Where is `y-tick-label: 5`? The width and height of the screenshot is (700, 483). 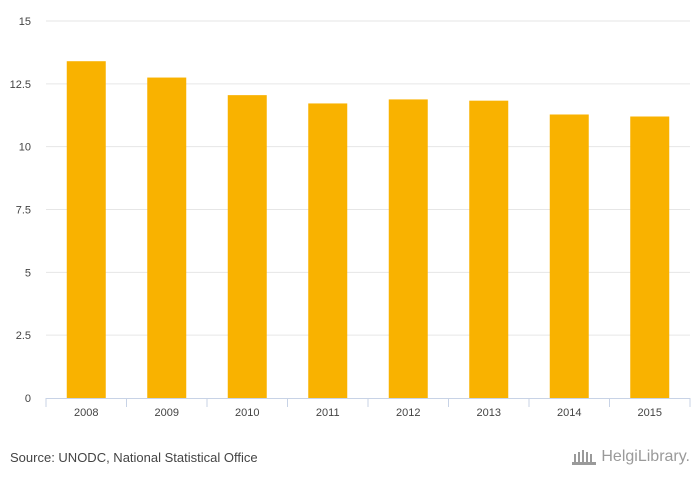
y-tick-label: 5 is located at coordinates (28, 273).